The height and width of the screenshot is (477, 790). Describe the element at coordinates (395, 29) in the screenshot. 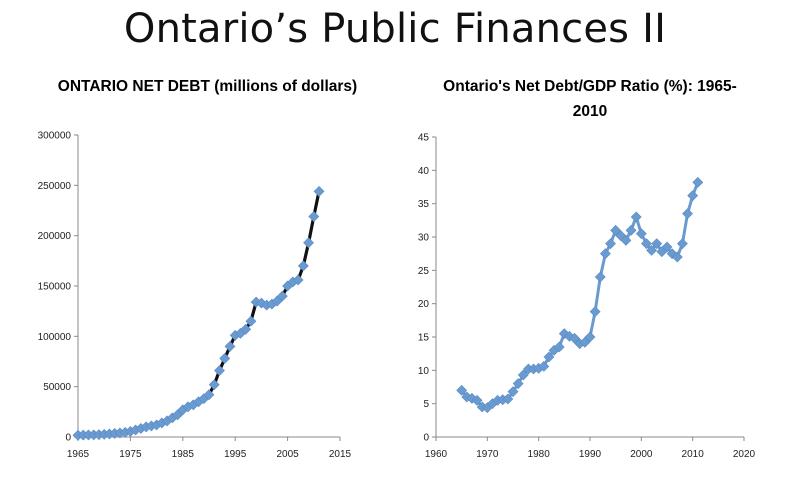

I see `slide-title: Ontario’s Public Finances II` at that location.